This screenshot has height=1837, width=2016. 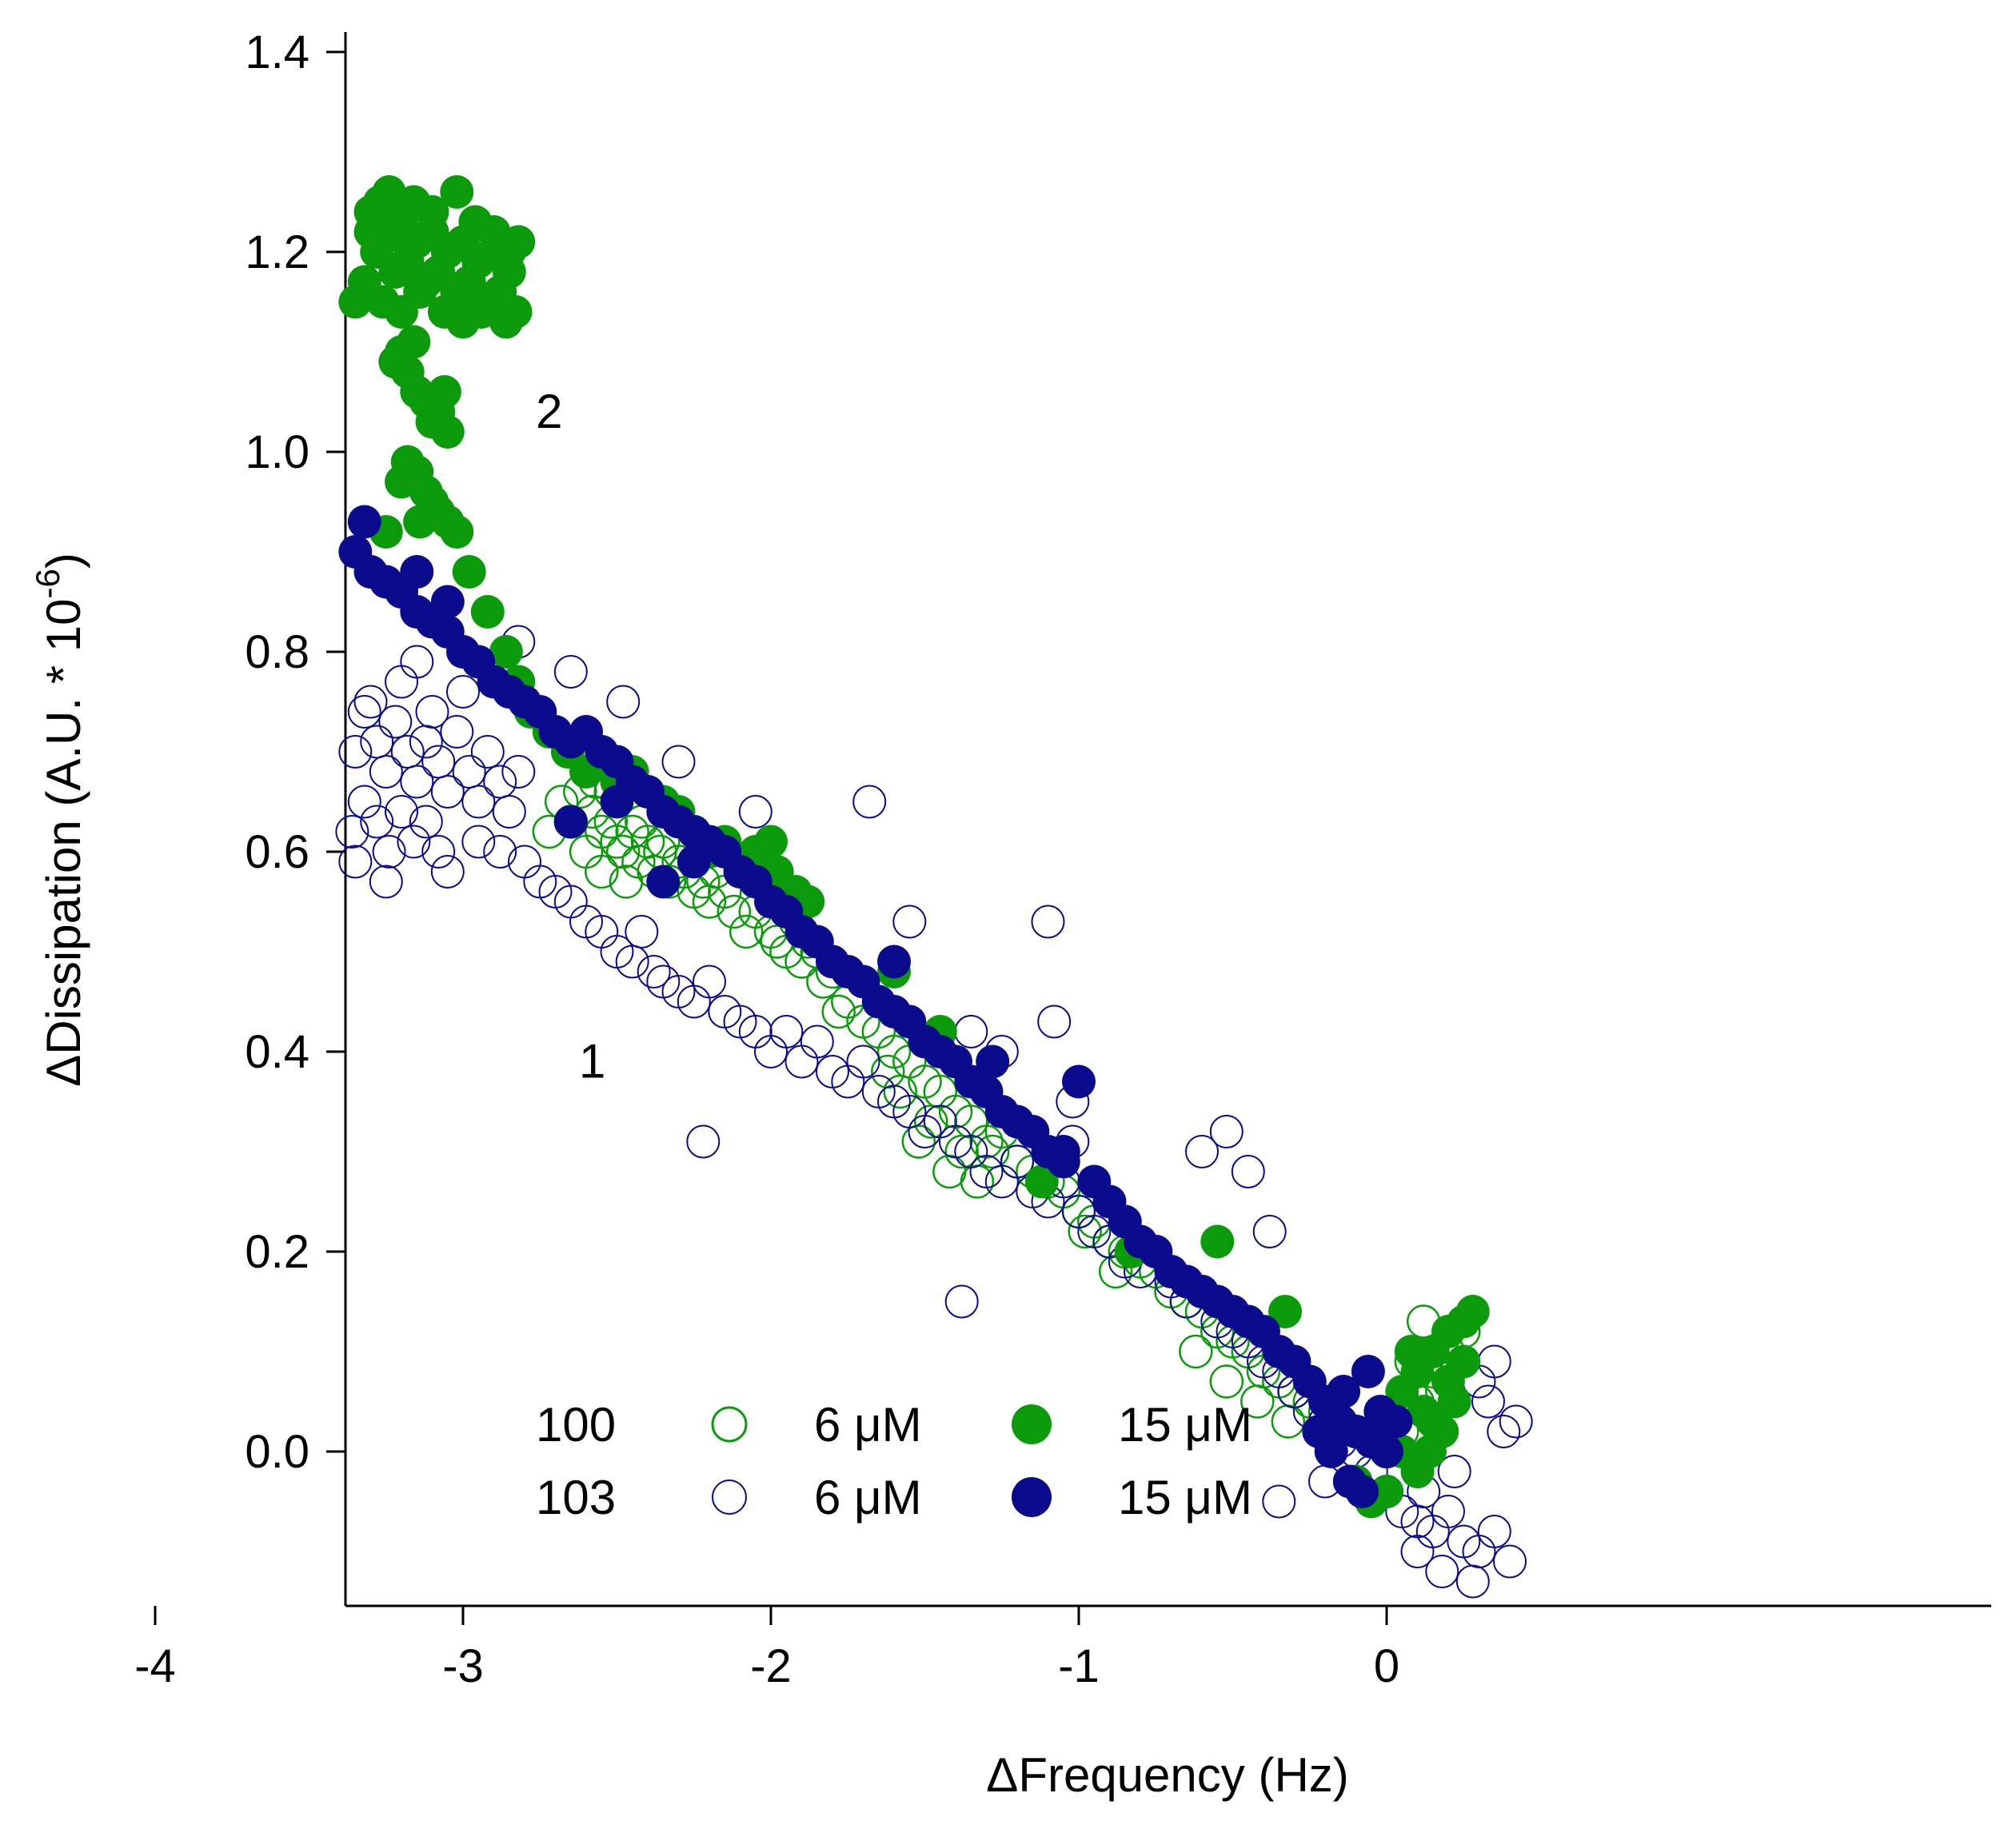 I want to click on legend-sample-103: 103, so click(x=576, y=1497).